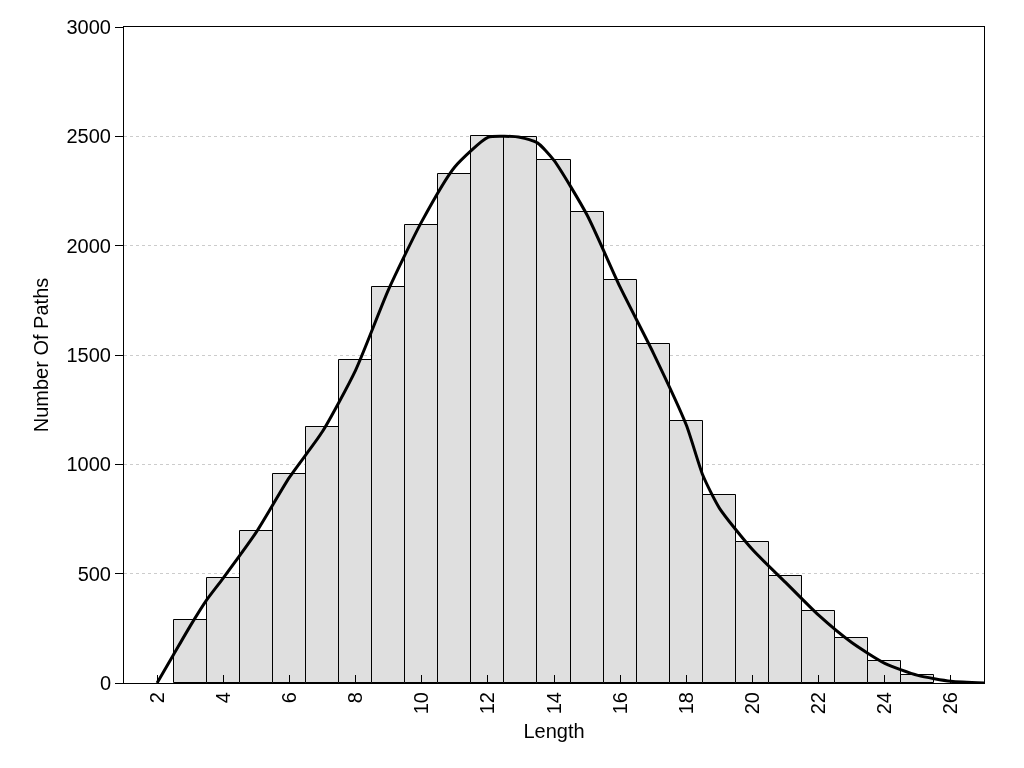 This screenshot has height=768, width=1024. What do you see at coordinates (41, 355) in the screenshot?
I see `y-axis-title: Number Of Paths` at bounding box center [41, 355].